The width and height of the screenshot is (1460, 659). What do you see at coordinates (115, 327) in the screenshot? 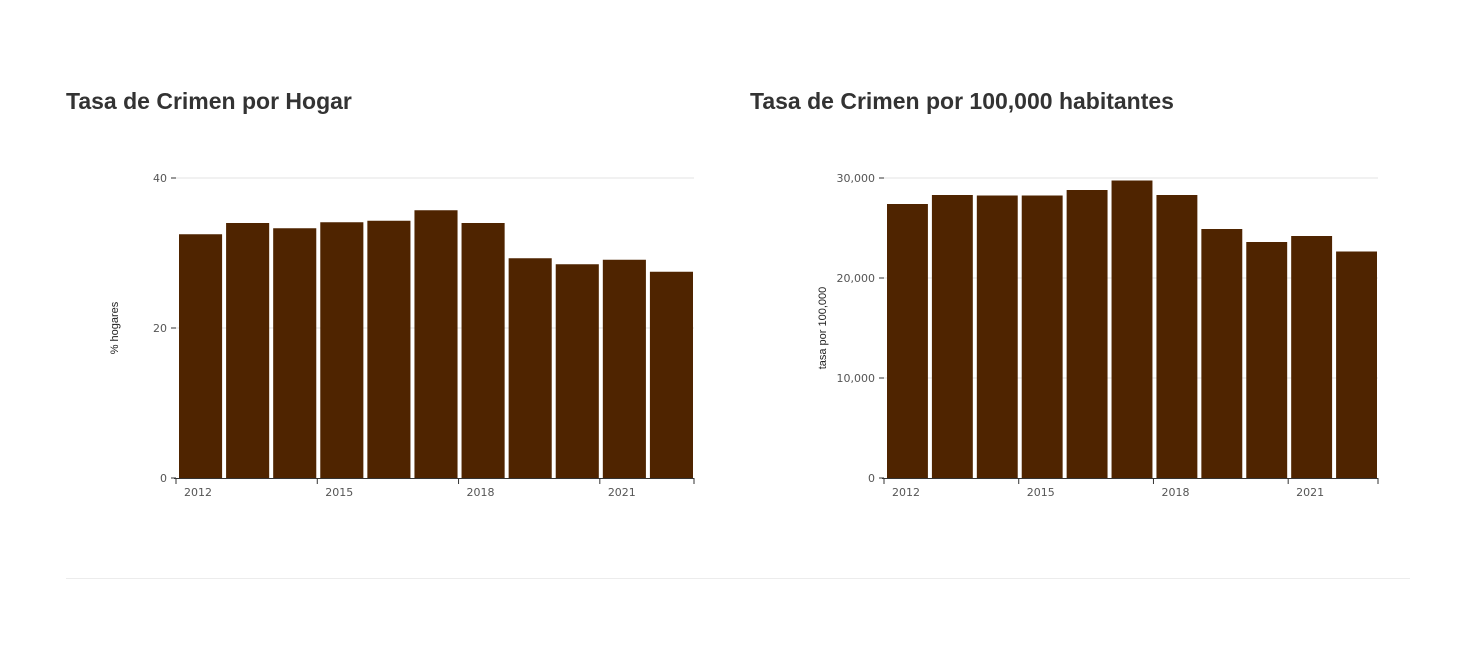
I see `y-axis-title: % hogares` at bounding box center [115, 327].